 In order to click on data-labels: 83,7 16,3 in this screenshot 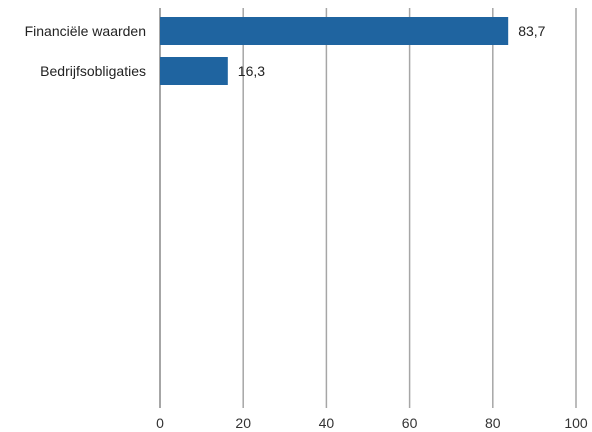, I will do `click(392, 51)`.